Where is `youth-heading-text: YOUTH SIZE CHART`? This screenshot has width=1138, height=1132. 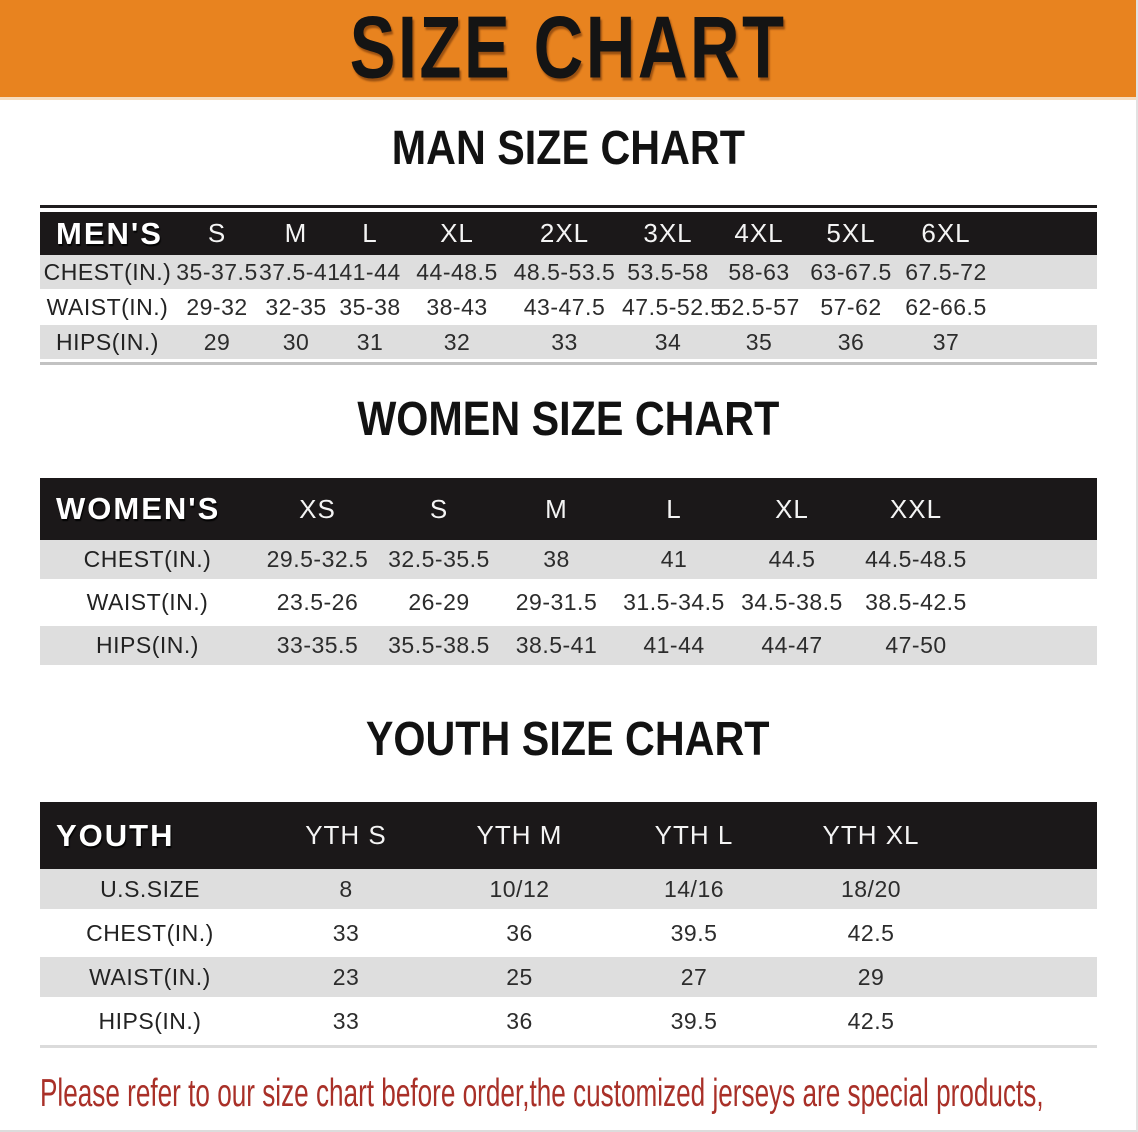
youth-heading-text: YOUTH SIZE CHART is located at coordinates (568, 739).